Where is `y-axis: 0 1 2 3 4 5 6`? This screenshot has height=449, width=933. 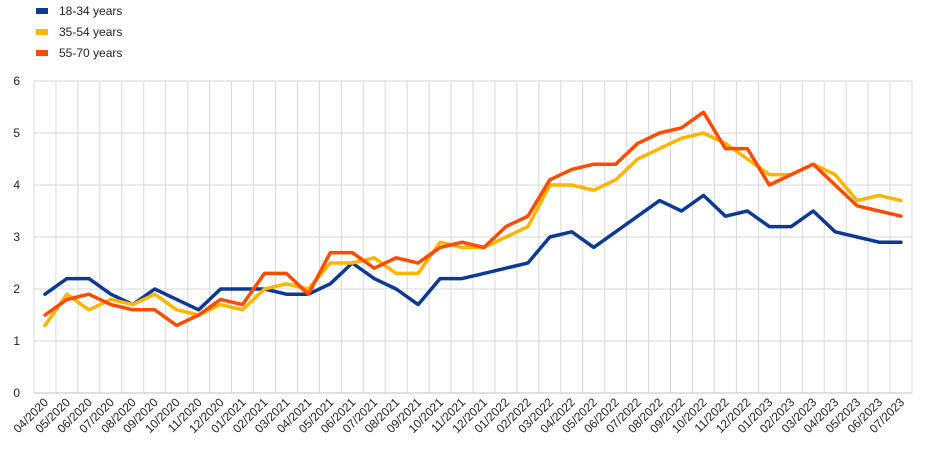
y-axis: 0 1 2 3 4 5 6 is located at coordinates (16, 237).